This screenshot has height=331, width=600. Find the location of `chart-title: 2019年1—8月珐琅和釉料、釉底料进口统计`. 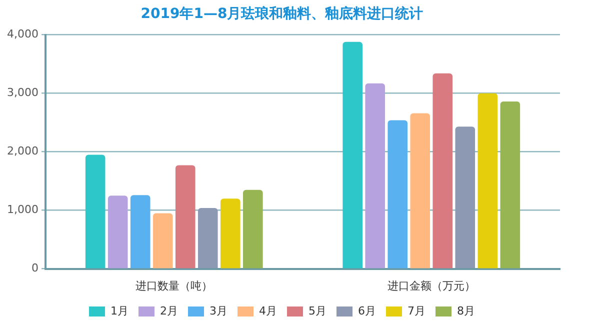

chart-title: 2019年1—8月珐琅和釉料、釉底料进口统计 is located at coordinates (282, 13).